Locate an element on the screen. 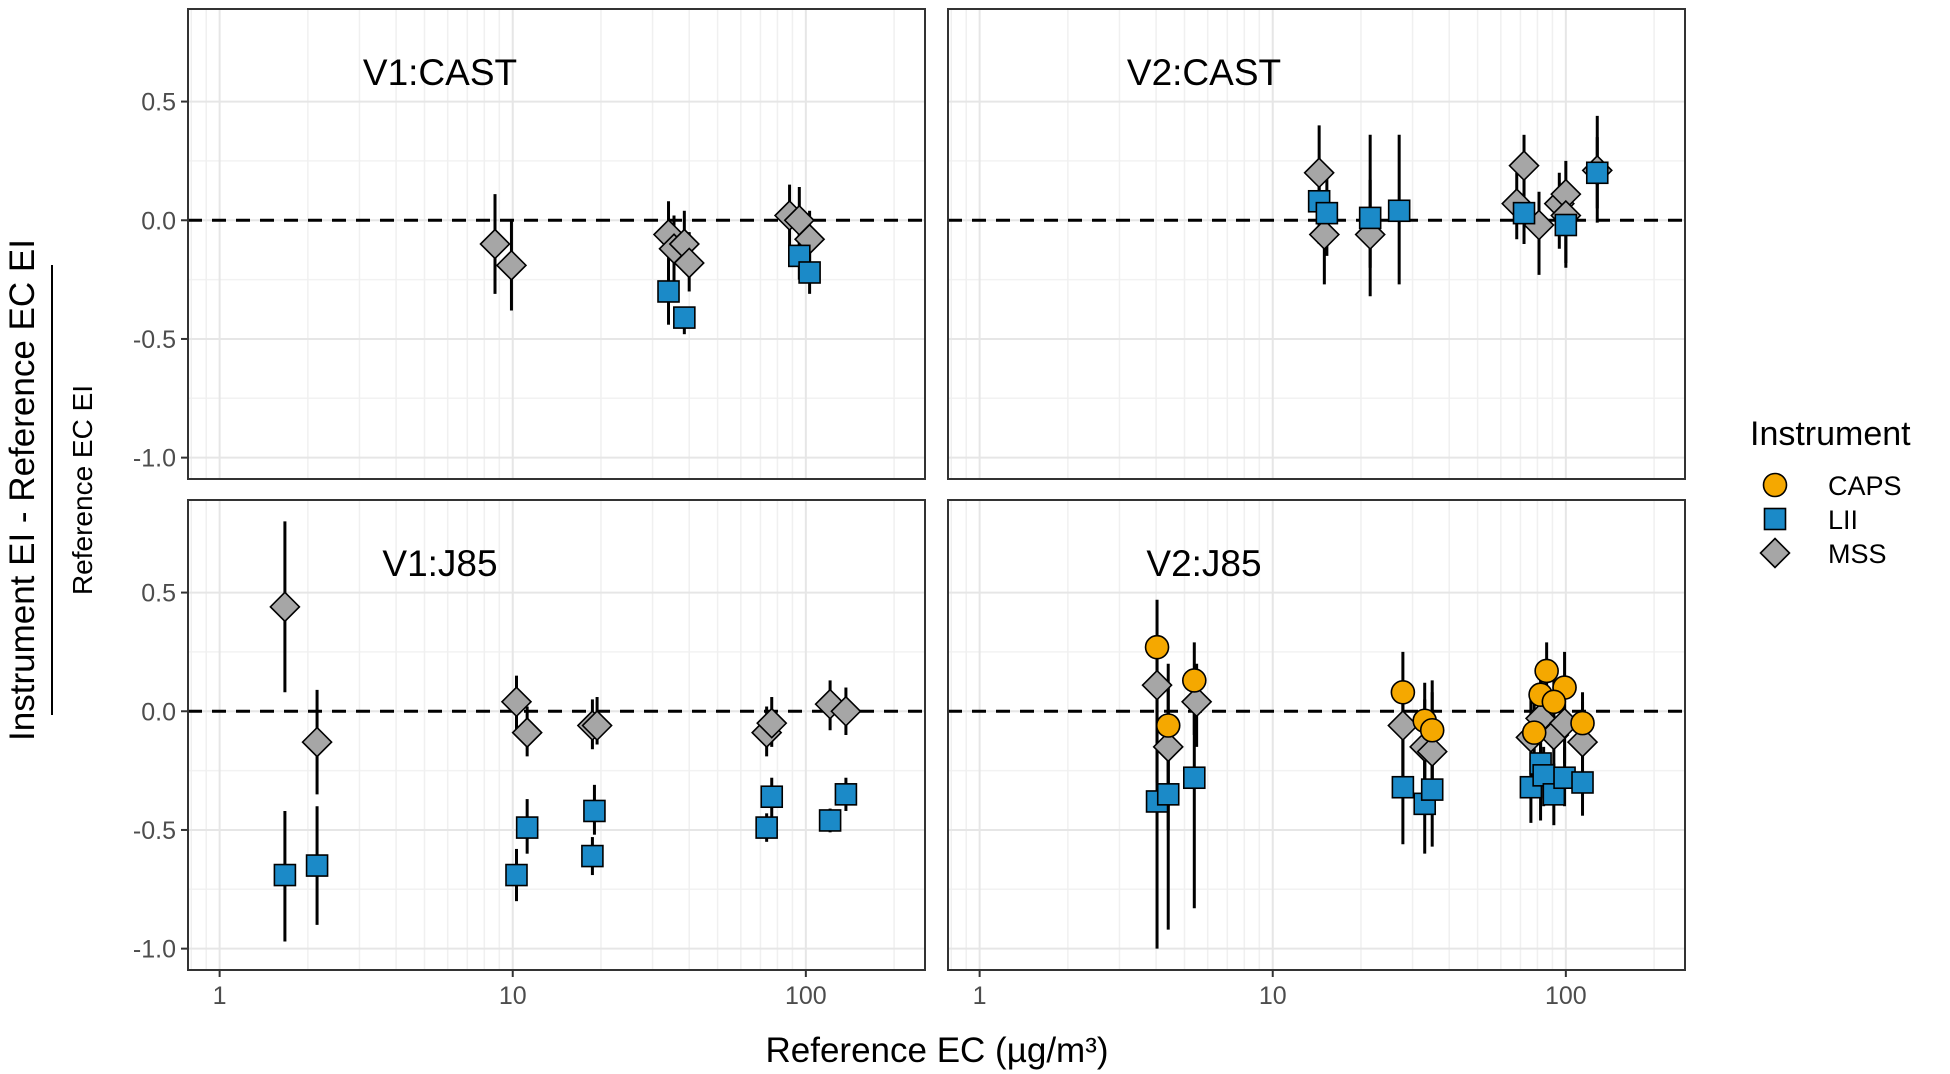 The width and height of the screenshot is (1950, 1074). legend: Instrument CAPS LII MSS is located at coordinates (1830, 492).